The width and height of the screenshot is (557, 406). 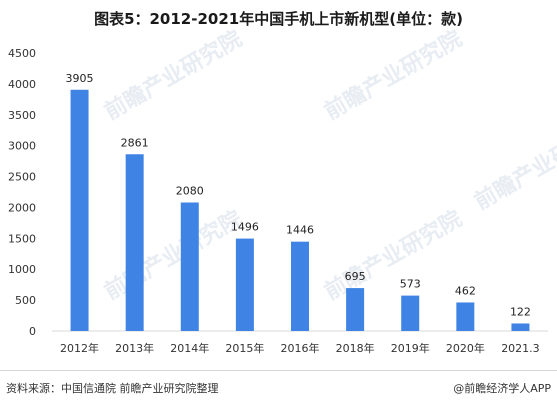 What do you see at coordinates (134, 348) in the screenshot?
I see `x-tick-label: 2013年` at bounding box center [134, 348].